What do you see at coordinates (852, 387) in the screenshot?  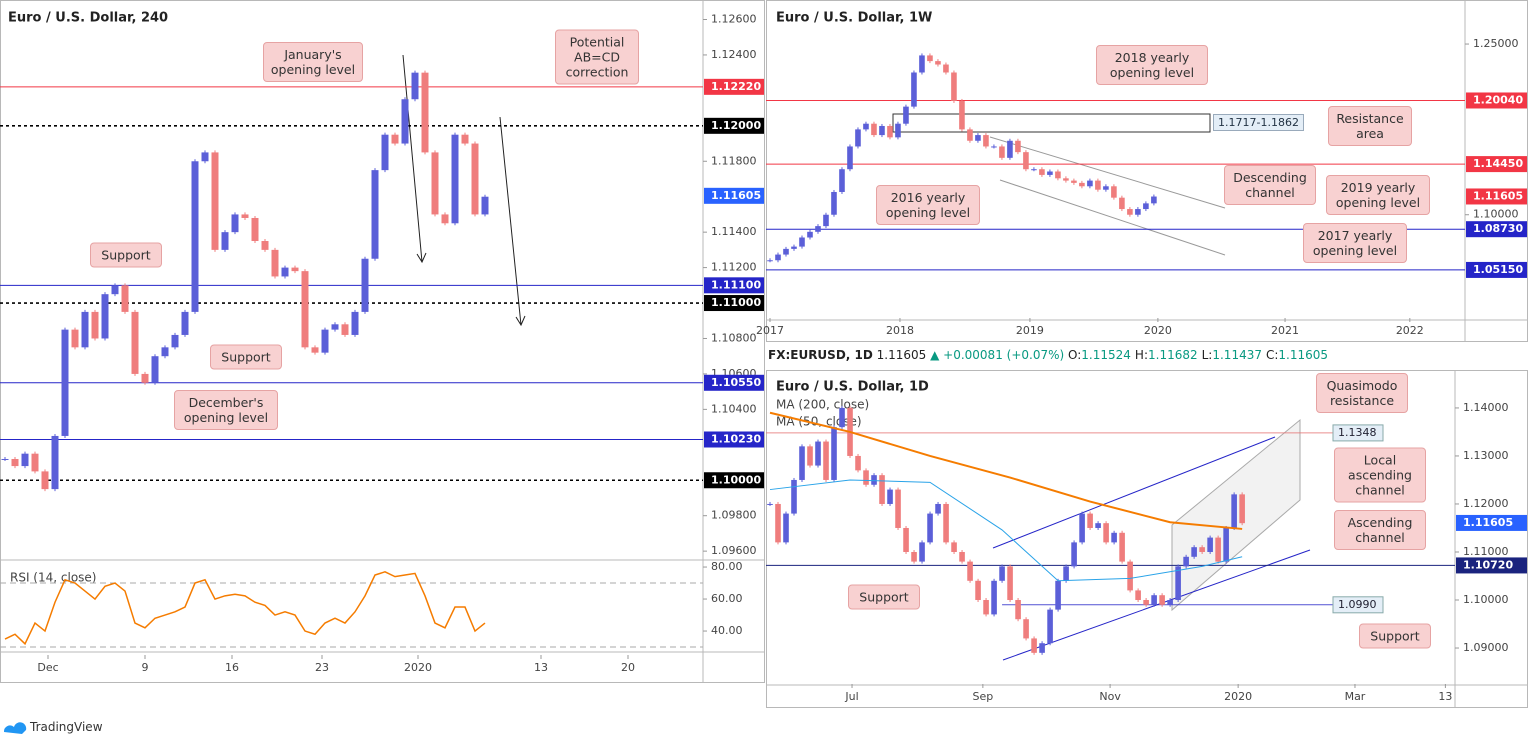 I see `chart-title: Euro / U.S. Dollar, 1D` at bounding box center [852, 387].